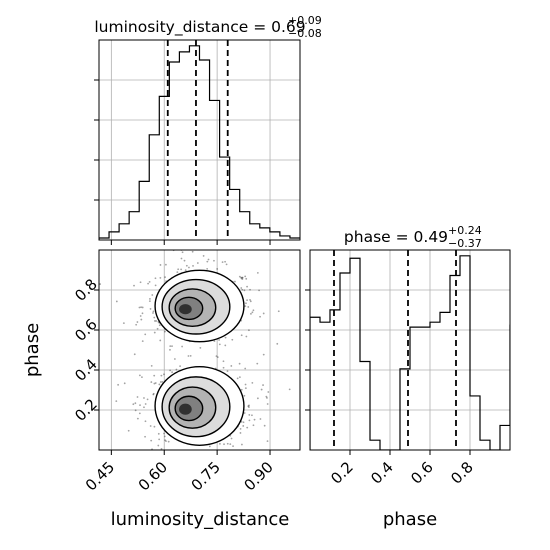 Image resolution: width=550 pixels, height=550 pixels. I want to click on joint-density-fill, so click(199, 316).